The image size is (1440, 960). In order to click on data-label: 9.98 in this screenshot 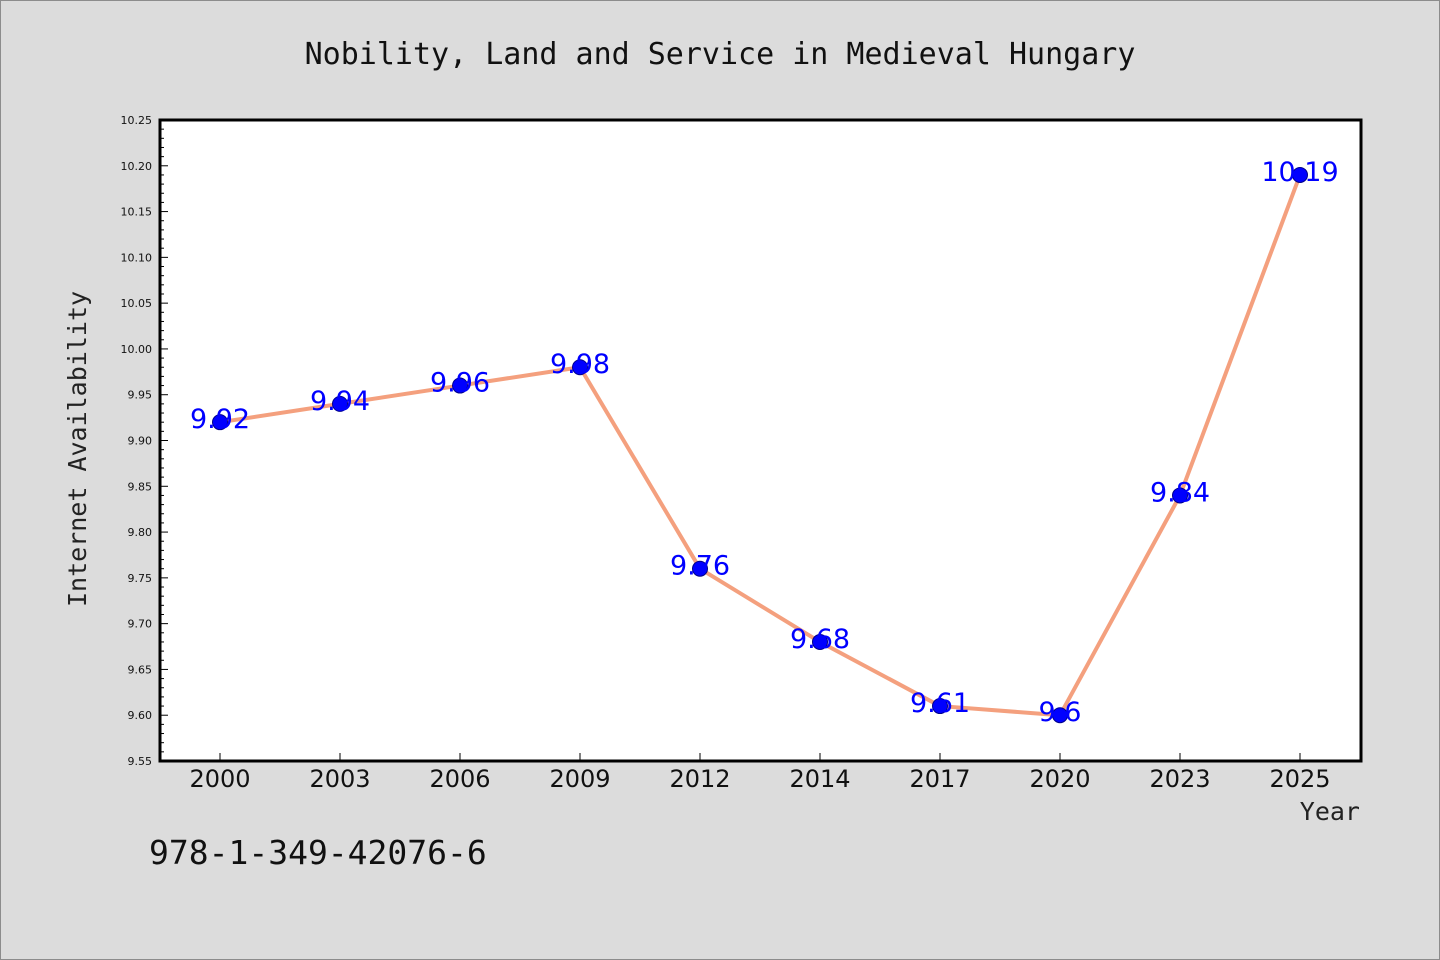, I will do `click(580, 364)`.